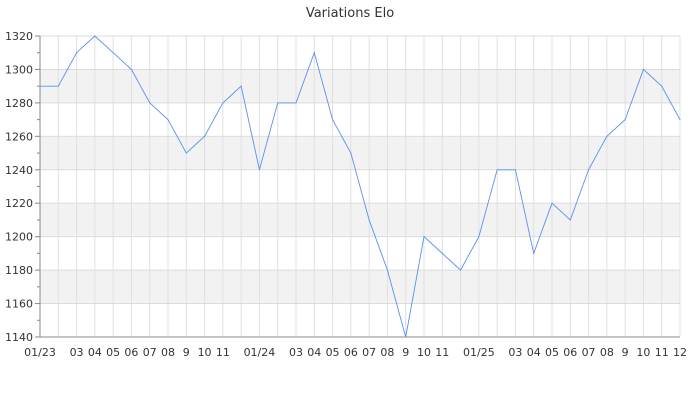  I want to click on y-tick-label: 1300, so click(19, 69).